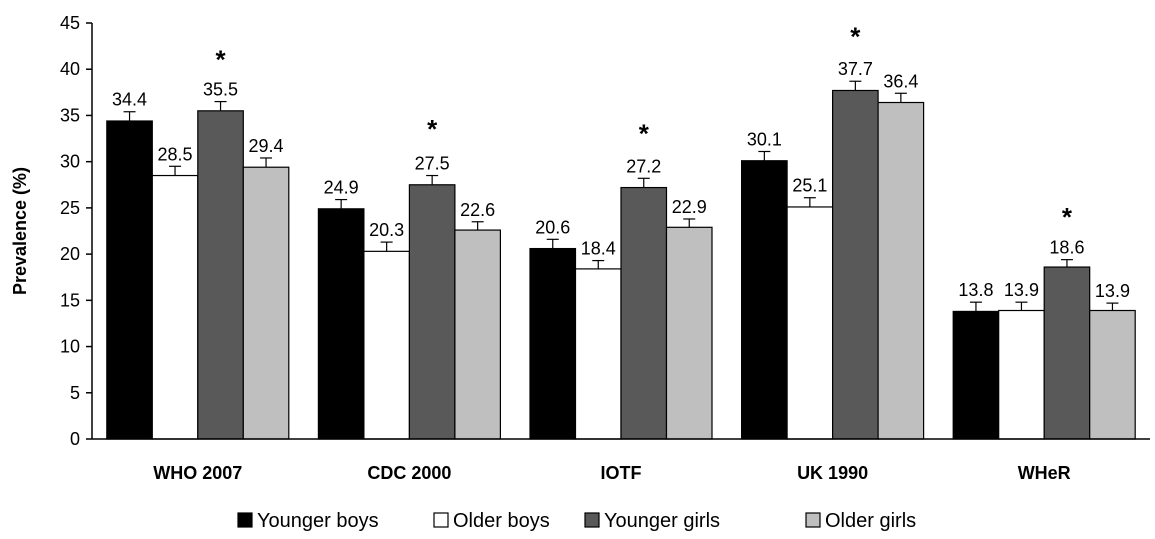 The height and width of the screenshot is (539, 1155). I want to click on data-label: 28.5, so click(175, 154).